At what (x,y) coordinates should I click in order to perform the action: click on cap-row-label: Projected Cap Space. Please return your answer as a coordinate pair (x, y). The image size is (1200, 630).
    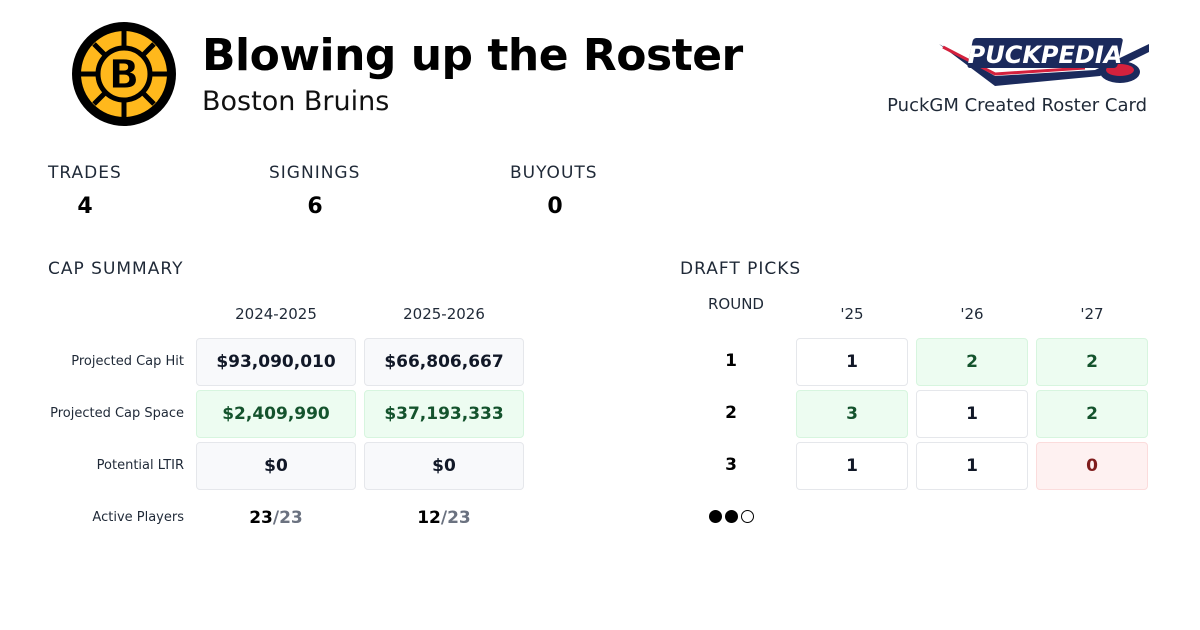
    Looking at the image, I should click on (117, 413).